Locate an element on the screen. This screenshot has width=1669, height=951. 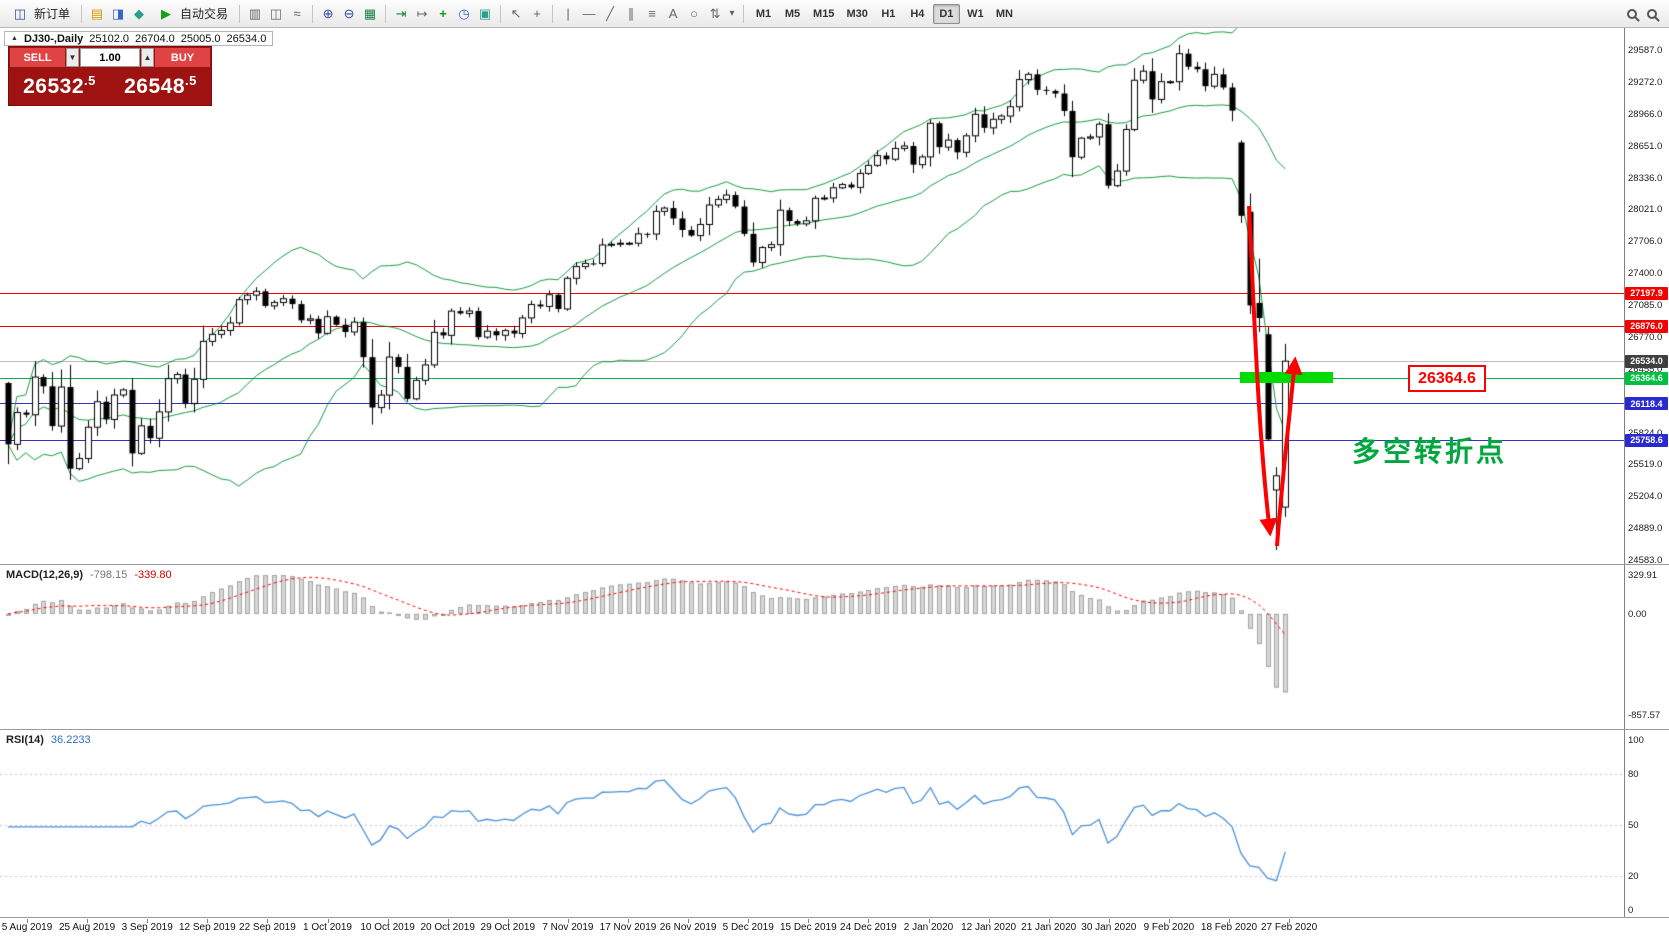
time-axis-label: 24 Dec 2019 is located at coordinates (868, 927).